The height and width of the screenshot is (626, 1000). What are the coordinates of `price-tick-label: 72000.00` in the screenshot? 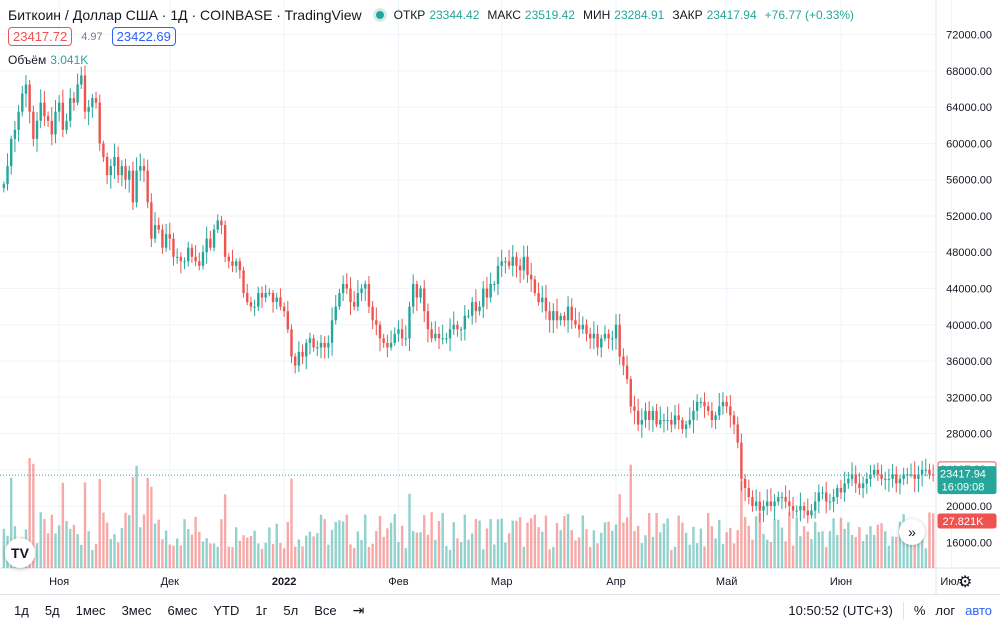 It's located at (969, 36).